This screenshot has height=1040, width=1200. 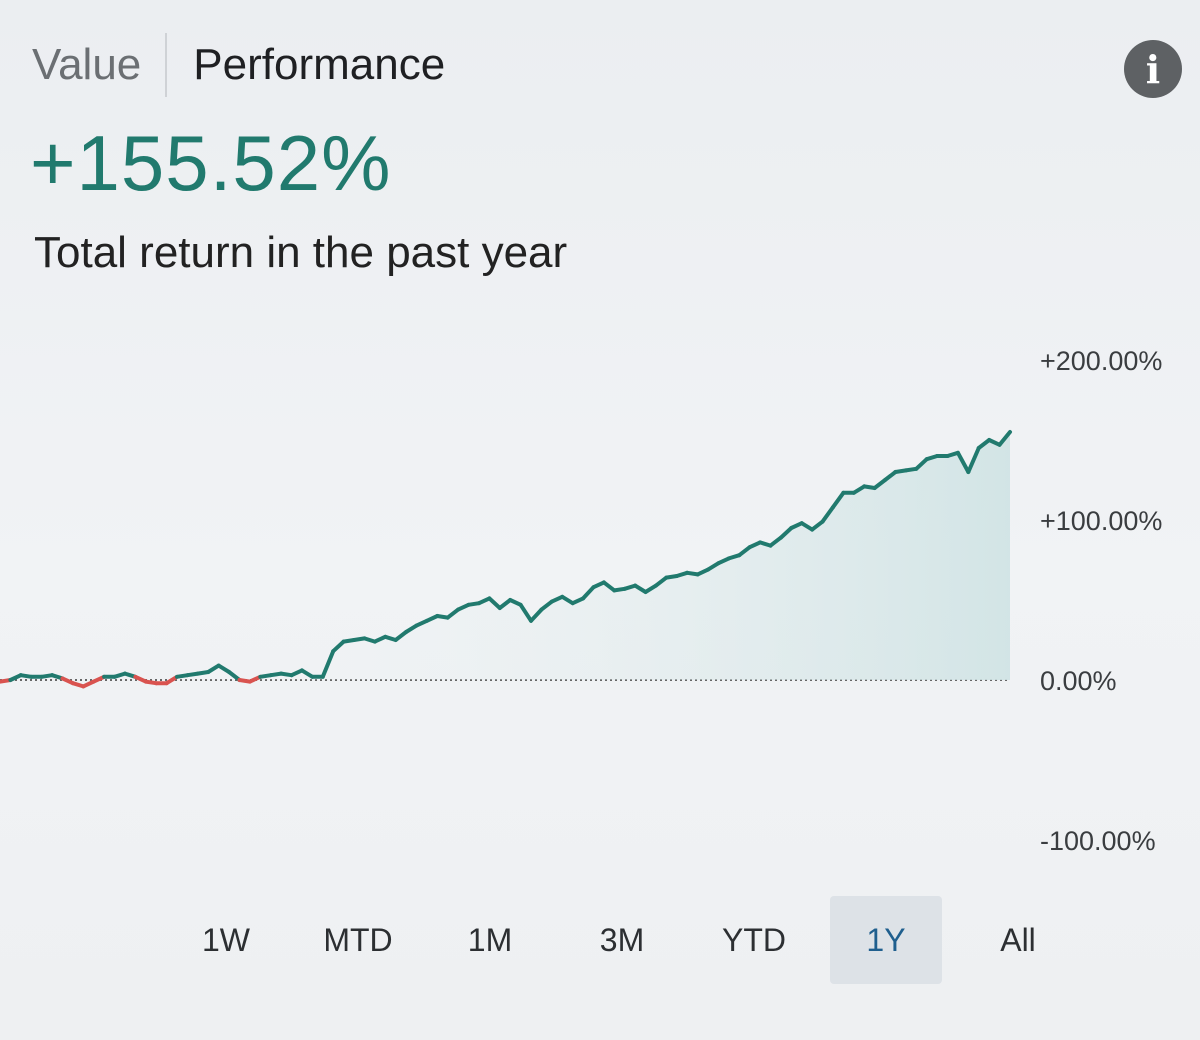 I want to click on time-range-selector: 1W MTD 1M 3M YTD 1Y All, so click(x=632, y=940).